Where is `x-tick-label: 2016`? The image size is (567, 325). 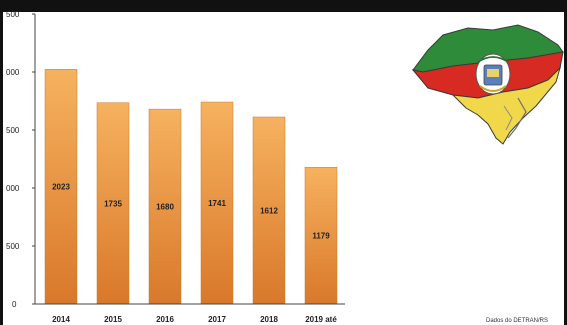
x-tick-label: 2016 is located at coordinates (165, 319).